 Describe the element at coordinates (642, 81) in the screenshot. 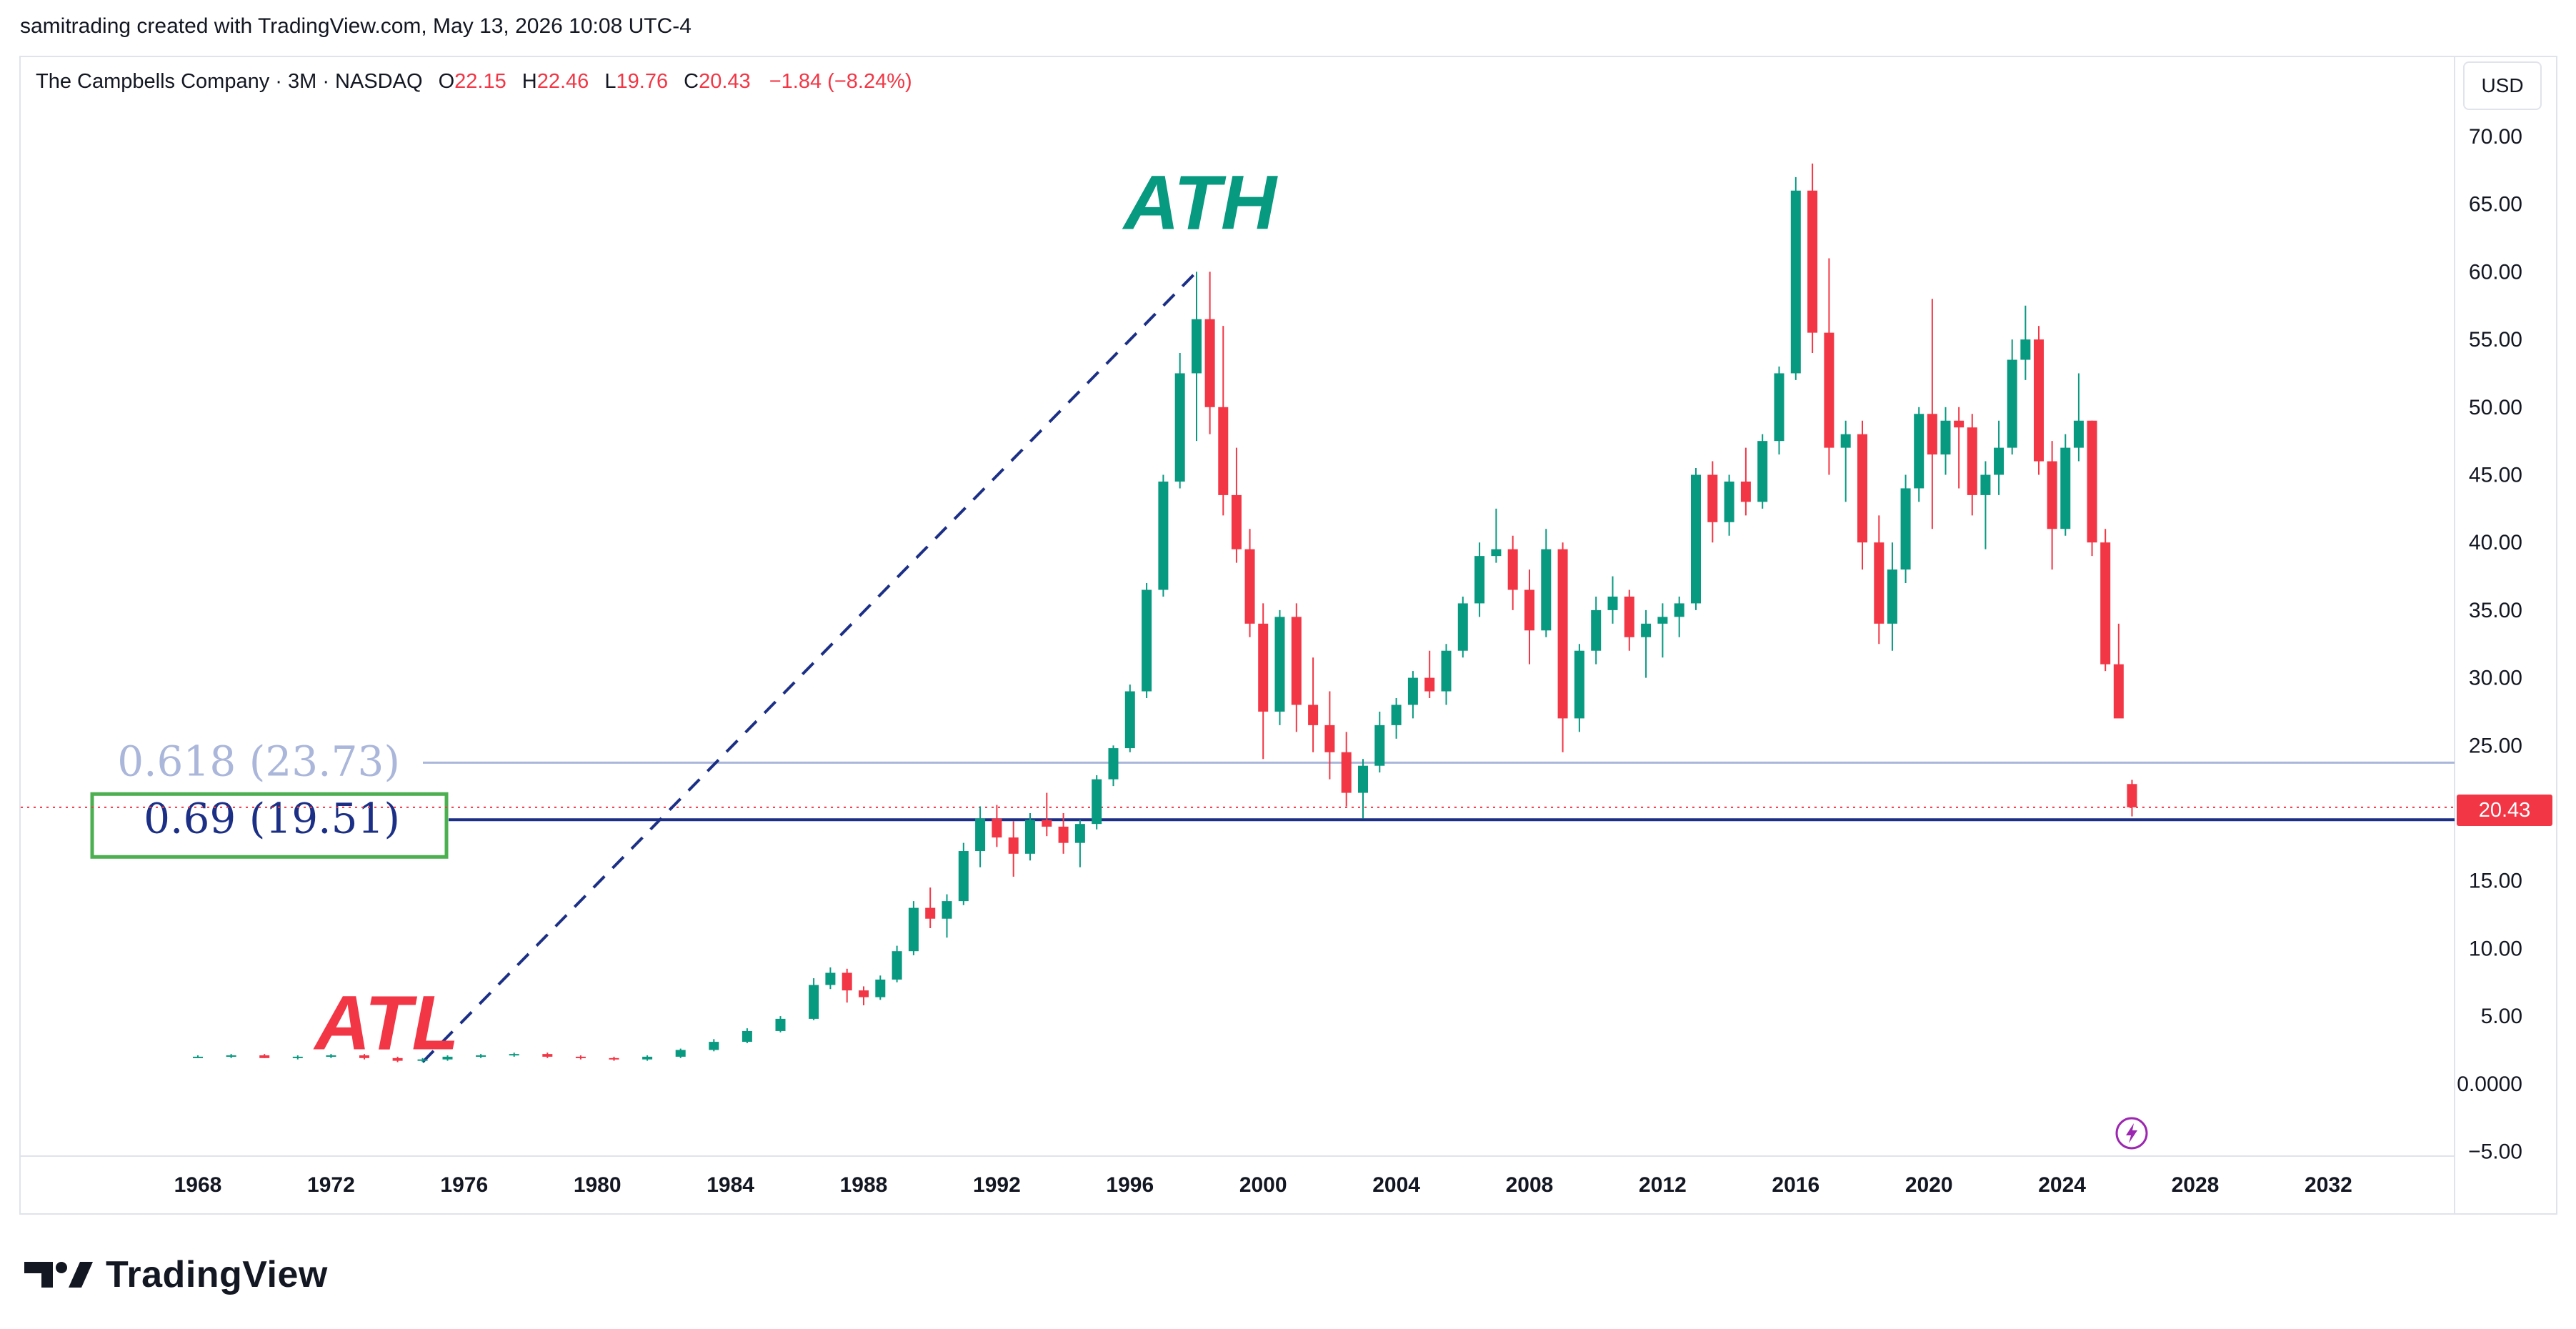

I see `low-value: 19.76` at that location.